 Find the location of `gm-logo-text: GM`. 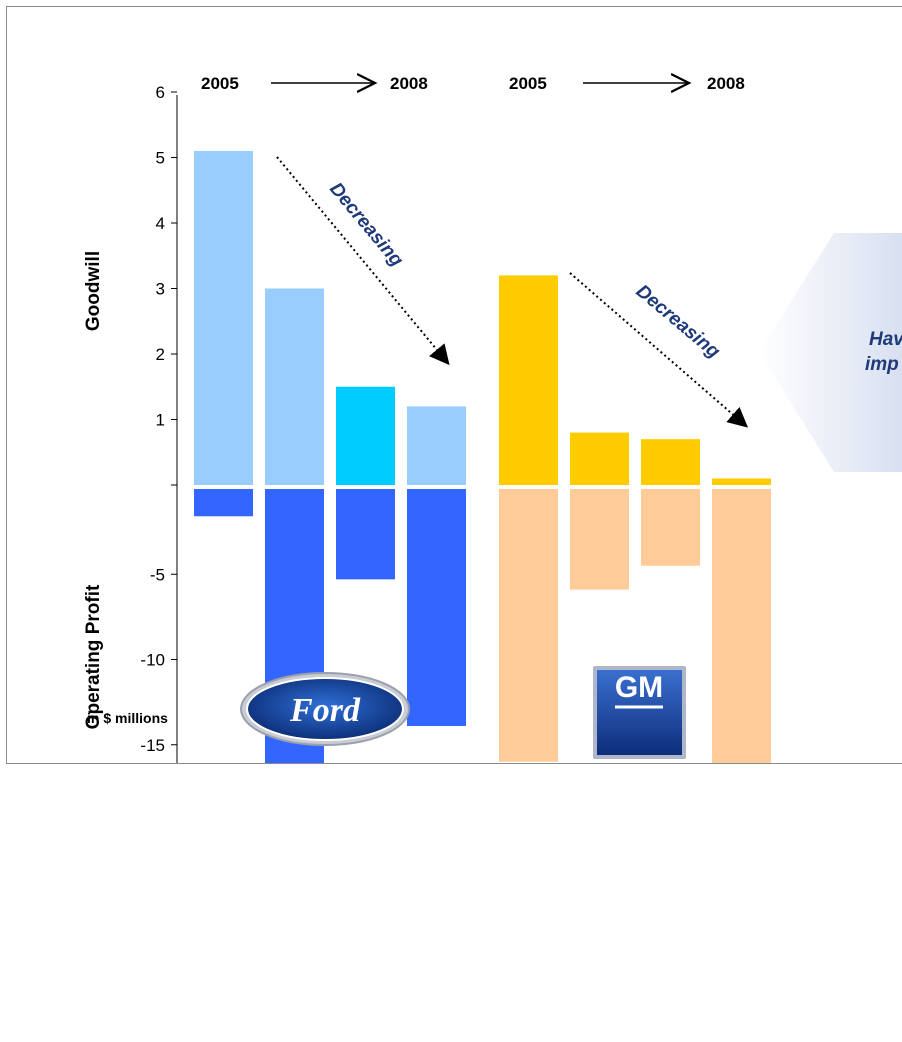

gm-logo-text: GM is located at coordinates (639, 687).